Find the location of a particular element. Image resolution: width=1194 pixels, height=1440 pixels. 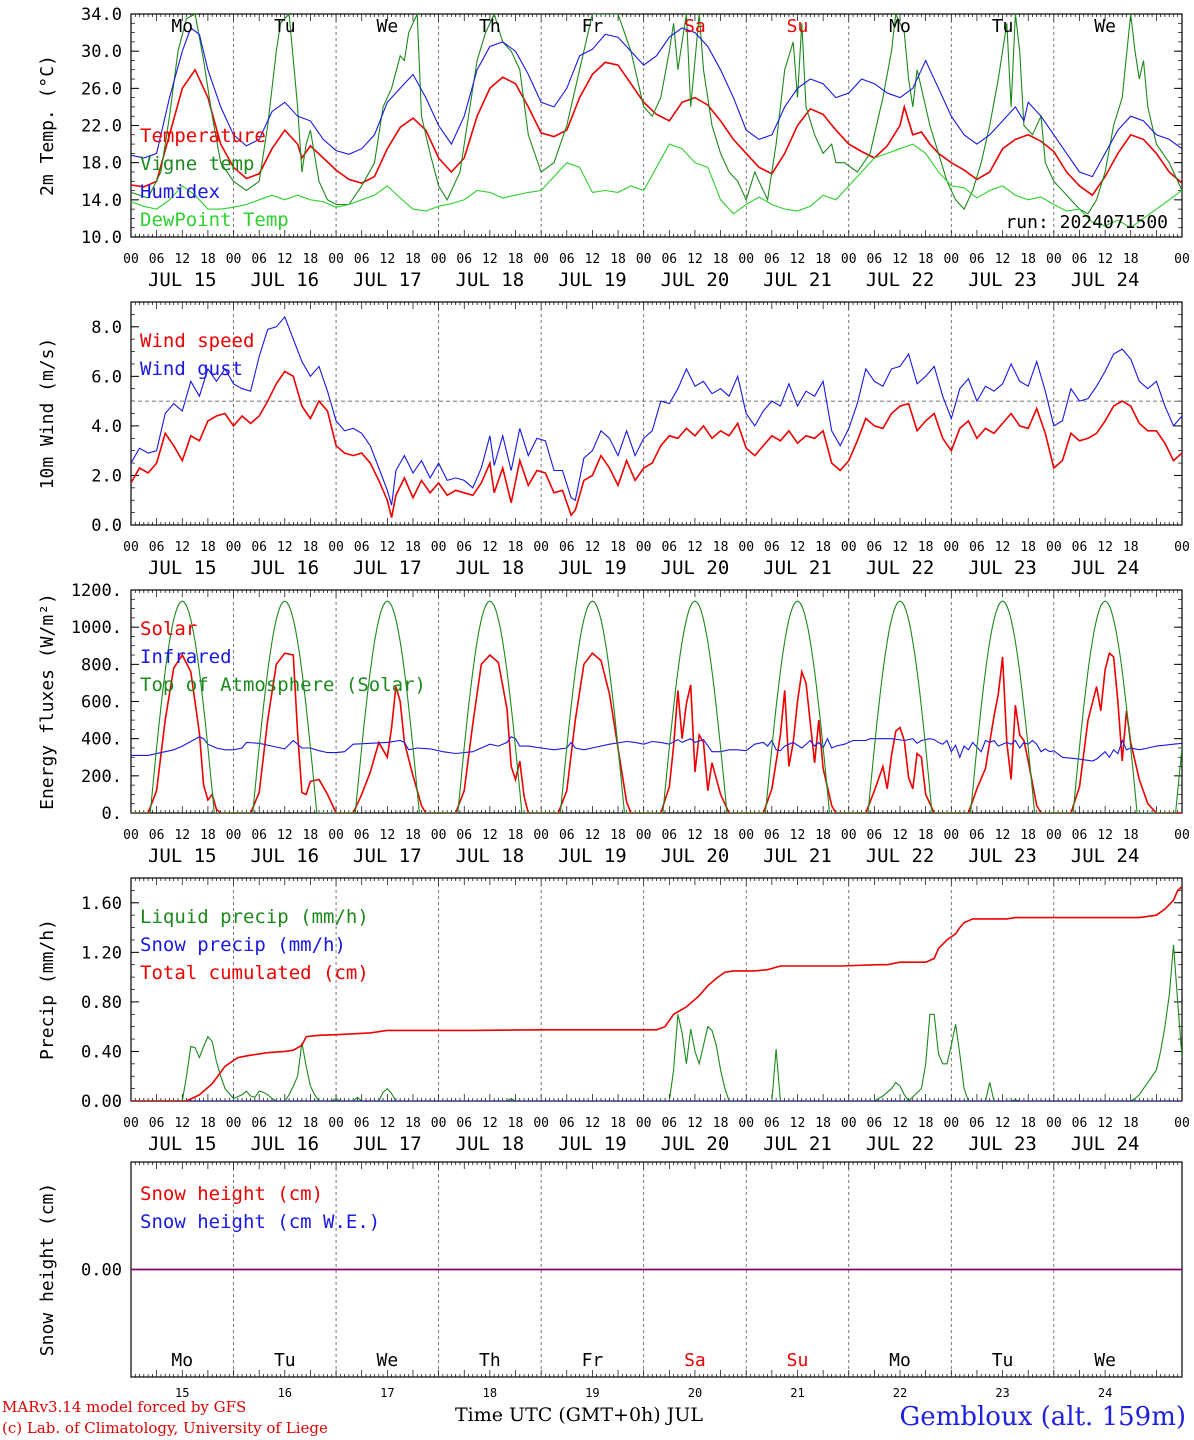

y-tick-label: 1.60 is located at coordinates (101, 904).